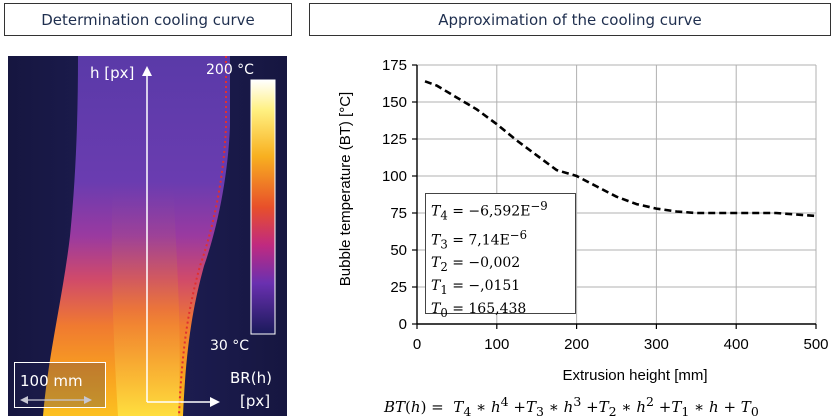  What do you see at coordinates (496, 344) in the screenshot?
I see `x-tick-label: 100` at bounding box center [496, 344].